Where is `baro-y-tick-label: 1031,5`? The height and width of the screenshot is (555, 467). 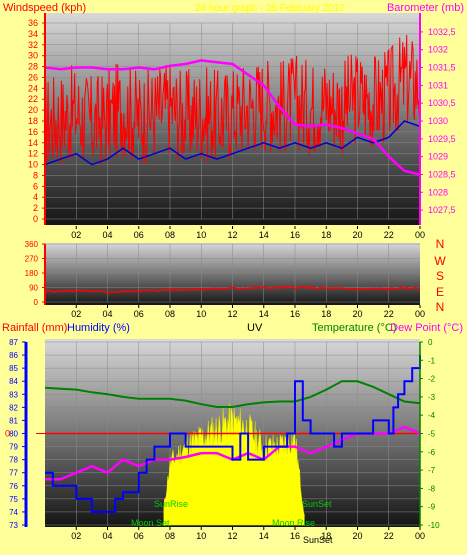 baro-y-tick-label: 1031,5 is located at coordinates (442, 68).